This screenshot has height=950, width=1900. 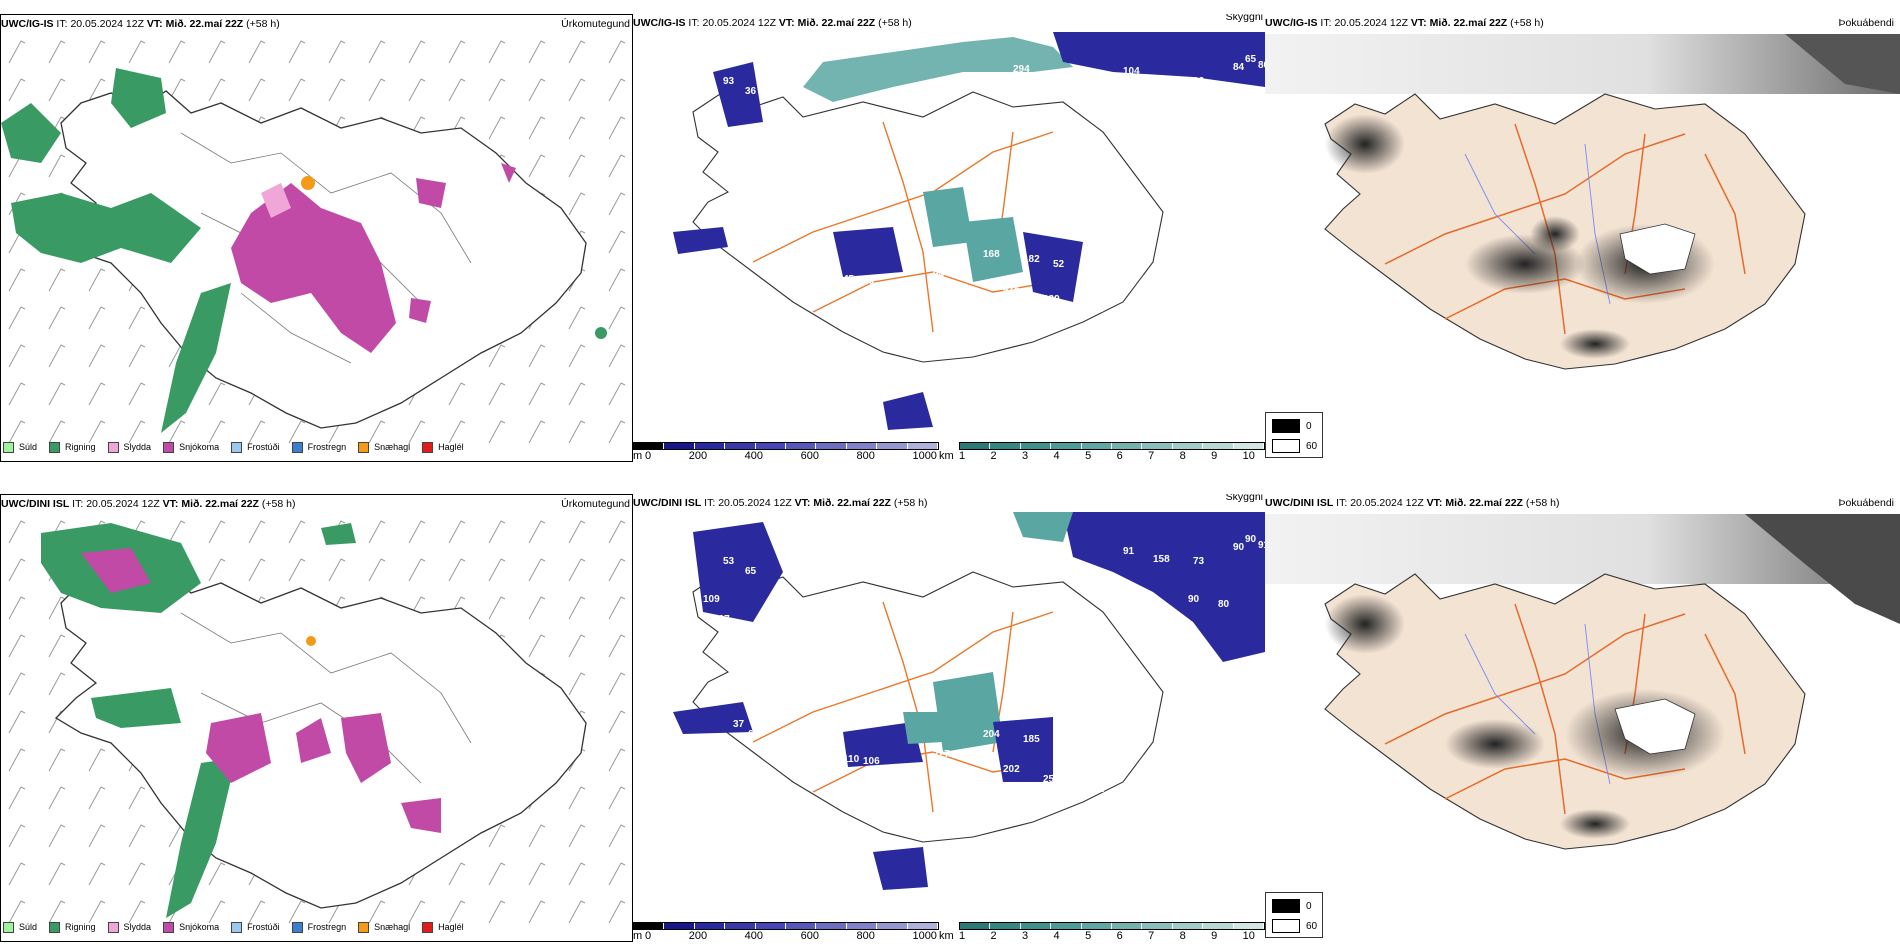 What do you see at coordinates (759, 159) in the screenshot?
I see `cloud-base-label: 49` at bounding box center [759, 159].